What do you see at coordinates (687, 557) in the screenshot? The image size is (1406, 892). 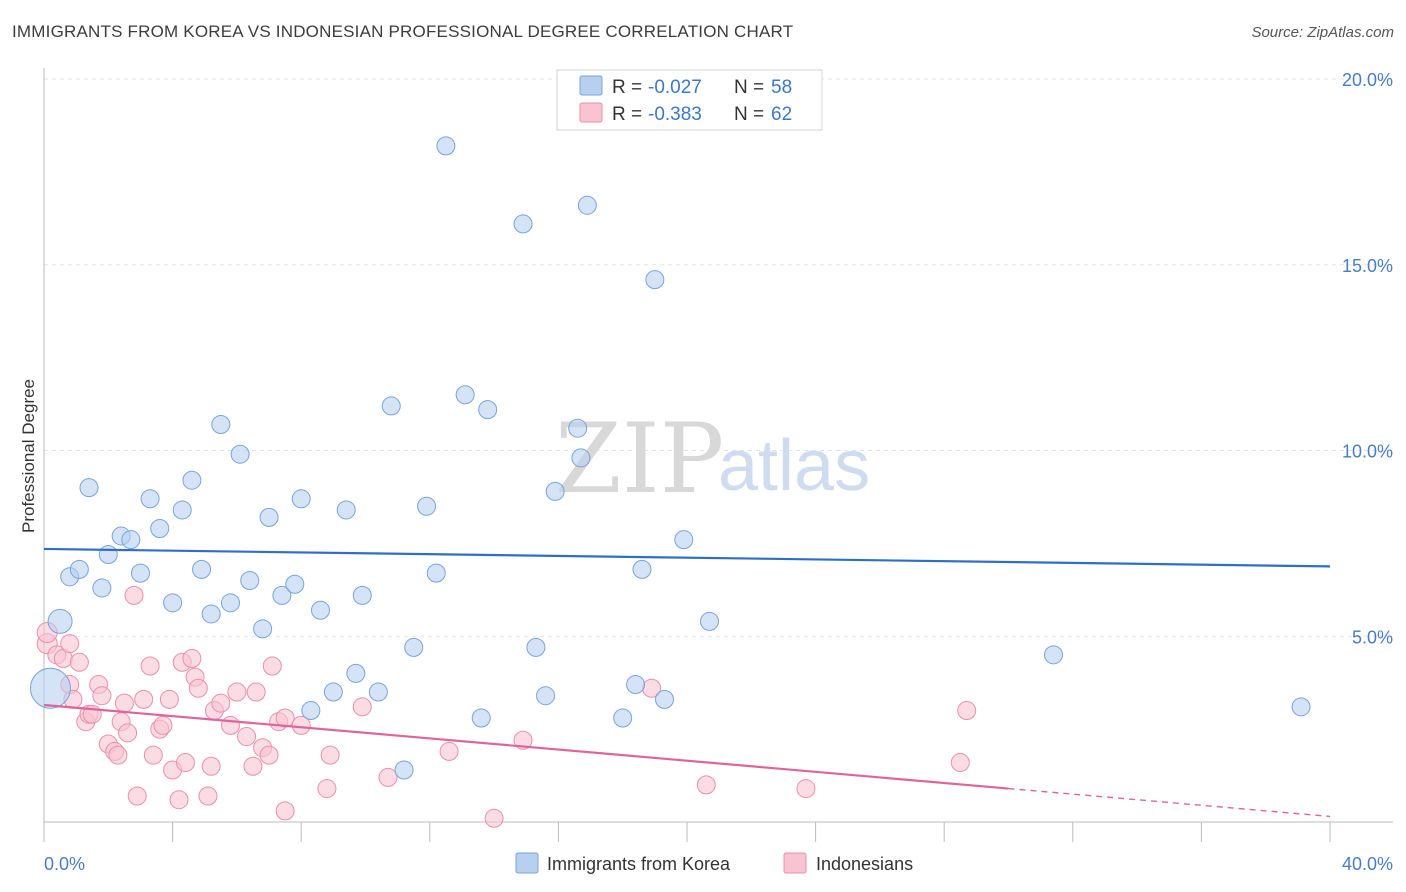 I see `korea-trend-line` at bounding box center [687, 557].